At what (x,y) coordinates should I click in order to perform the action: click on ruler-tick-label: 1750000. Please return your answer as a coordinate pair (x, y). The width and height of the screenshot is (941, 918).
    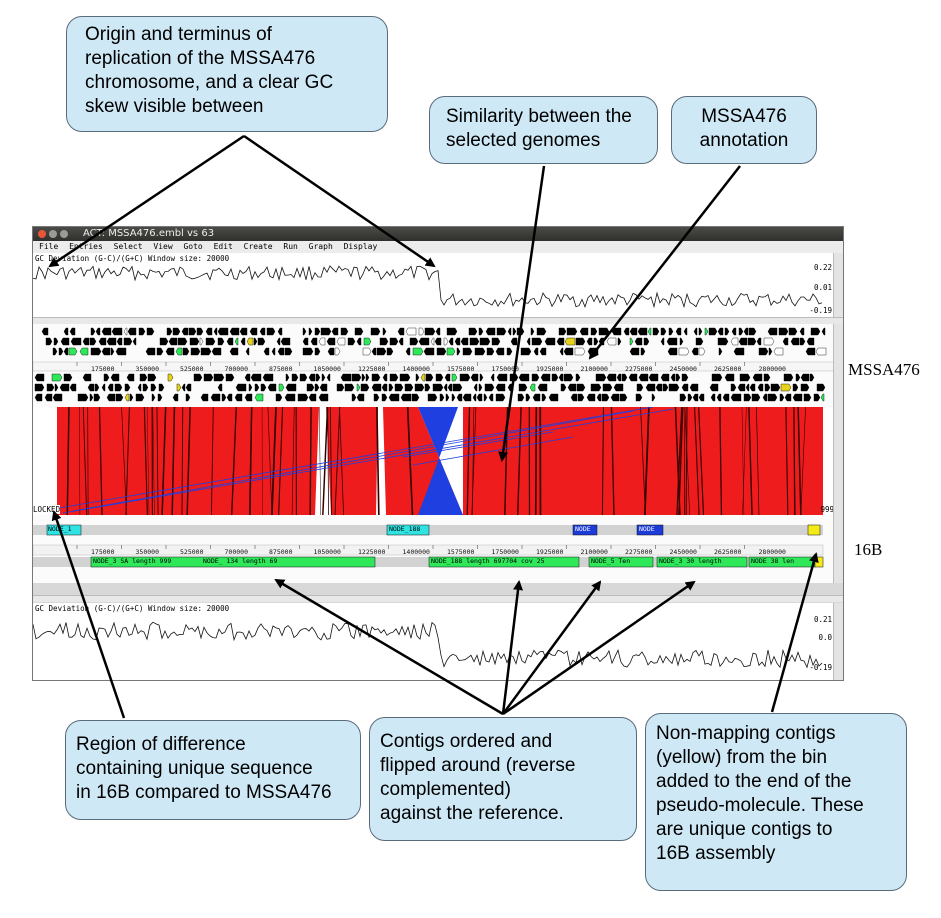
    Looking at the image, I should click on (505, 369).